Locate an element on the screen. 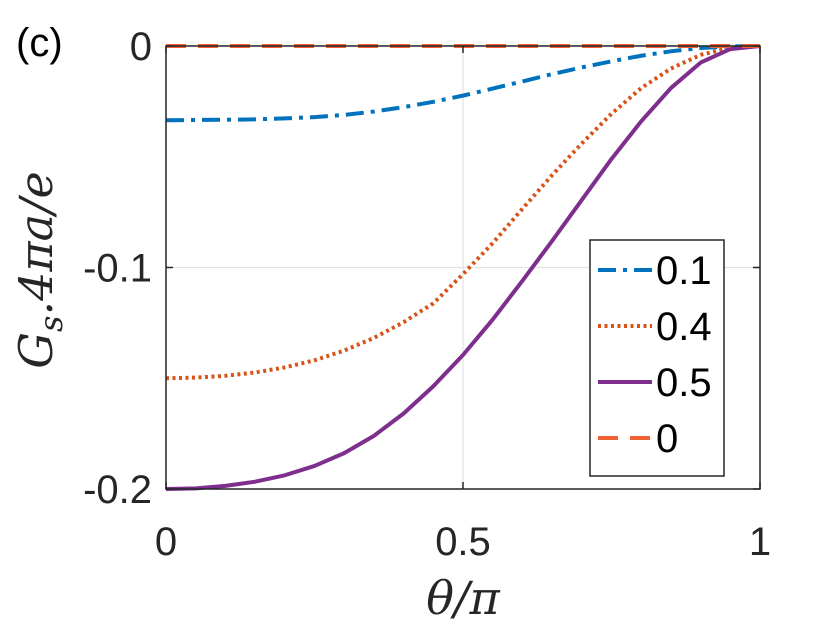 This screenshot has height=630, width=840. x-tick-label: 0.5 is located at coordinates (463, 542).